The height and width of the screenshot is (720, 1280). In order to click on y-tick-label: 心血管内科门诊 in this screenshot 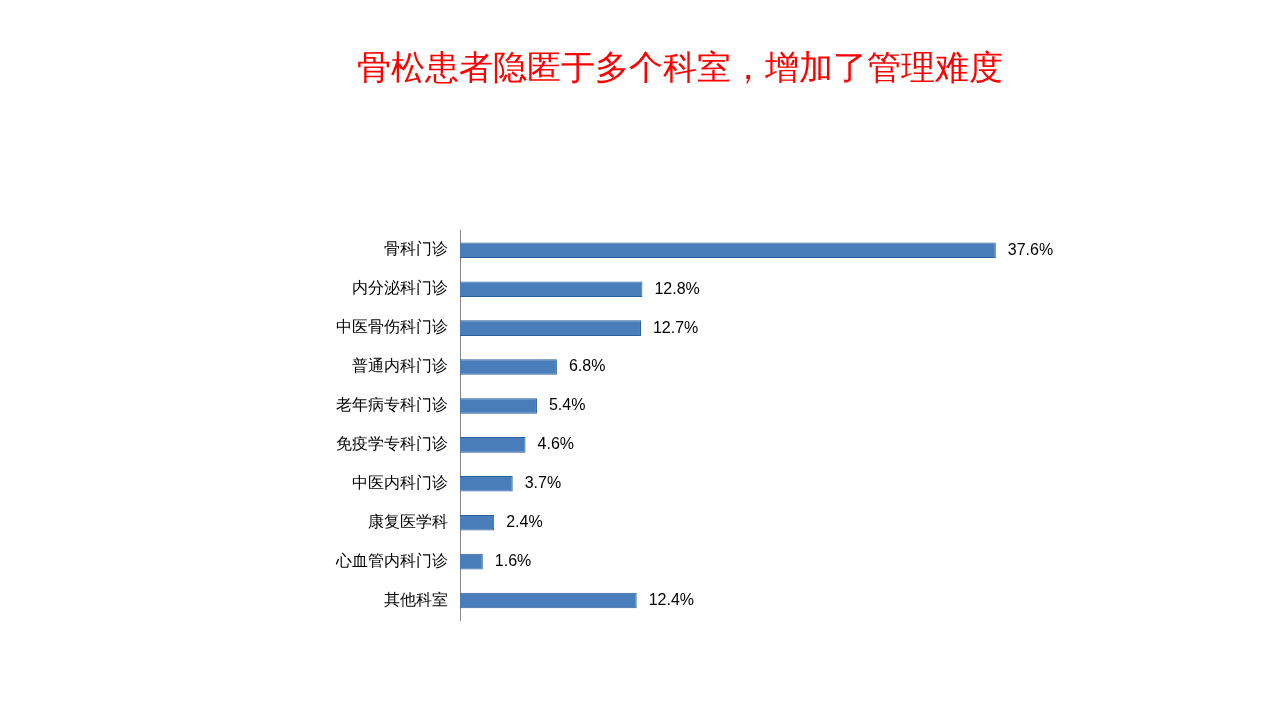, I will do `click(391, 560)`.